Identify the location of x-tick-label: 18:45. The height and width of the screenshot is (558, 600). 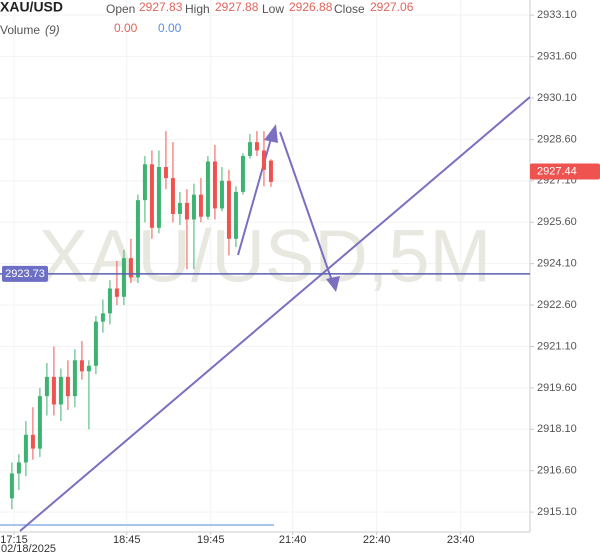
(127, 540).